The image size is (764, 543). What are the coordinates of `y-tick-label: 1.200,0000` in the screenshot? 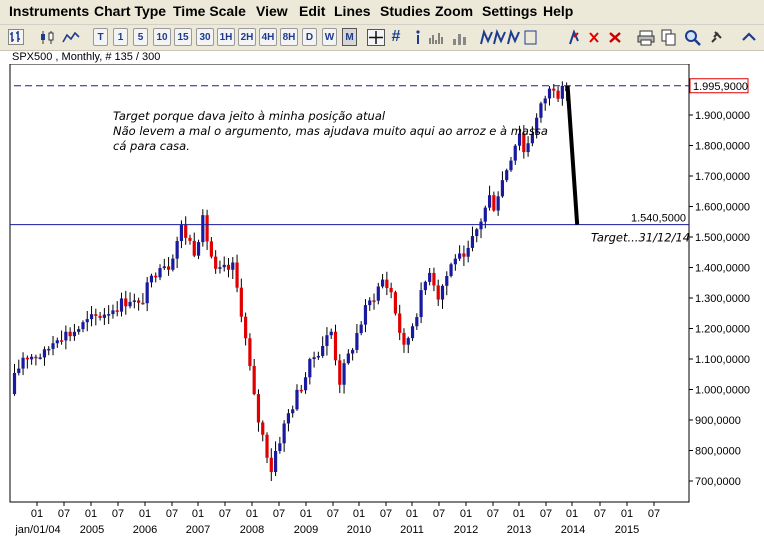 It's located at (722, 330).